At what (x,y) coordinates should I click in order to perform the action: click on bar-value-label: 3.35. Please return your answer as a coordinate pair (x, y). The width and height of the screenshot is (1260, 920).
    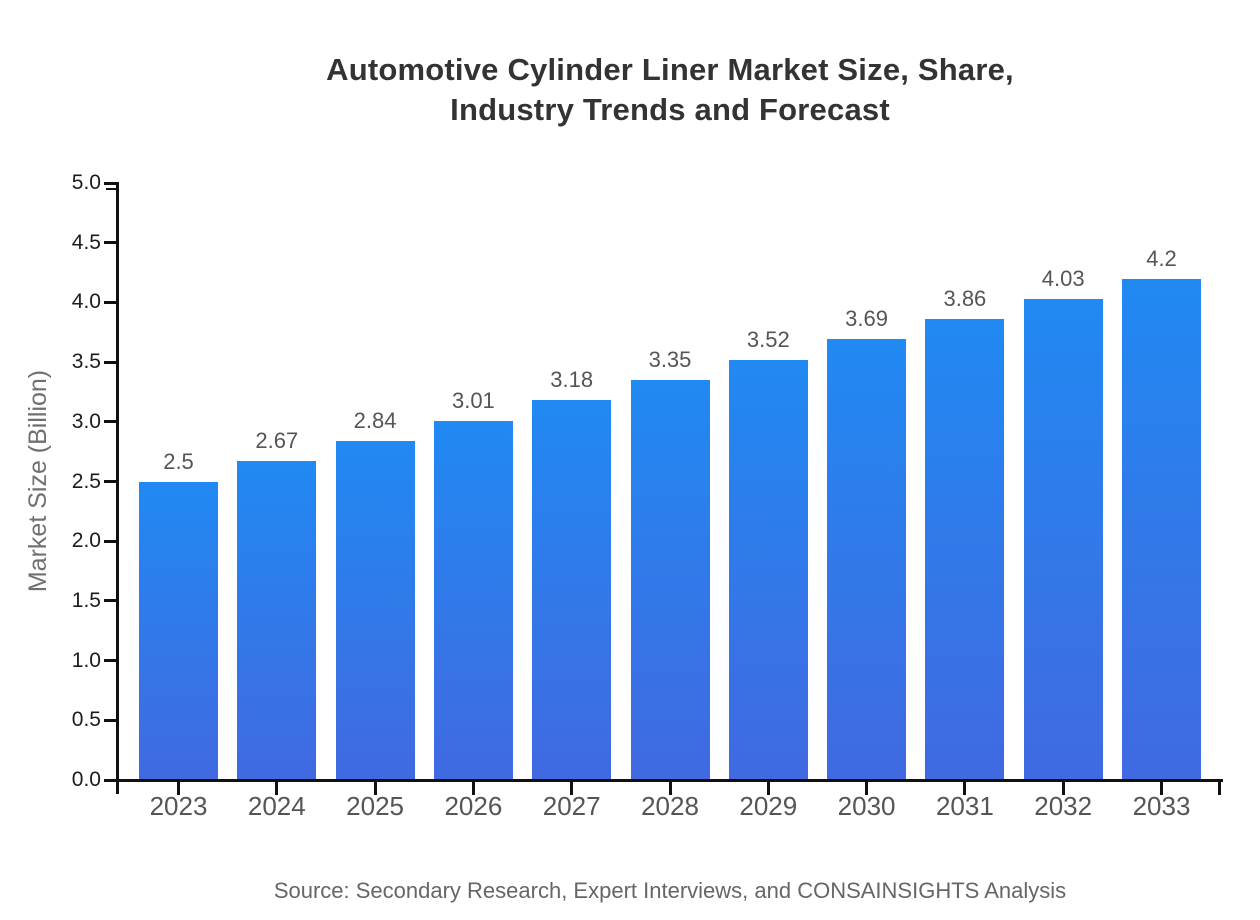
    Looking at the image, I should click on (670, 359).